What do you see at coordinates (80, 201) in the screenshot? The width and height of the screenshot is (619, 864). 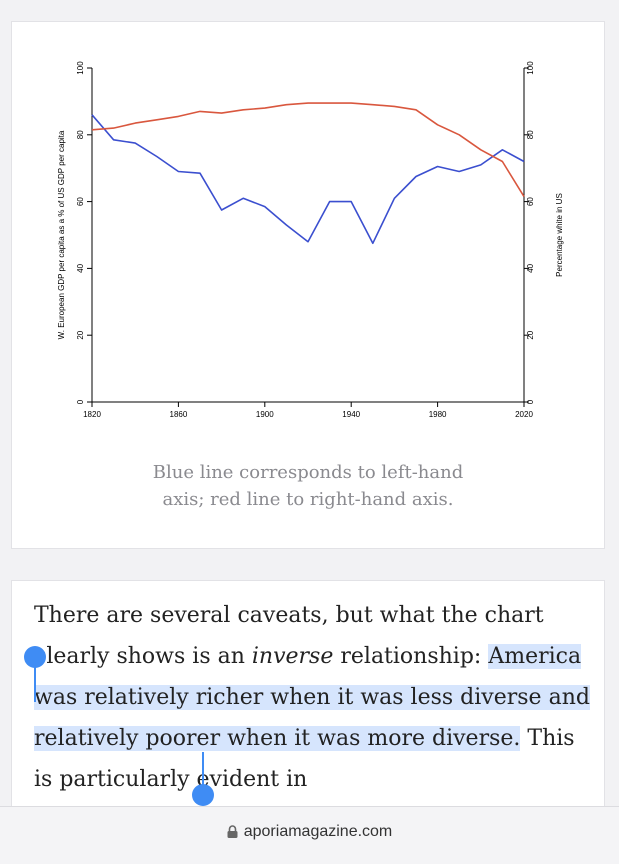 I see `left-y-tick-label: 60` at bounding box center [80, 201].